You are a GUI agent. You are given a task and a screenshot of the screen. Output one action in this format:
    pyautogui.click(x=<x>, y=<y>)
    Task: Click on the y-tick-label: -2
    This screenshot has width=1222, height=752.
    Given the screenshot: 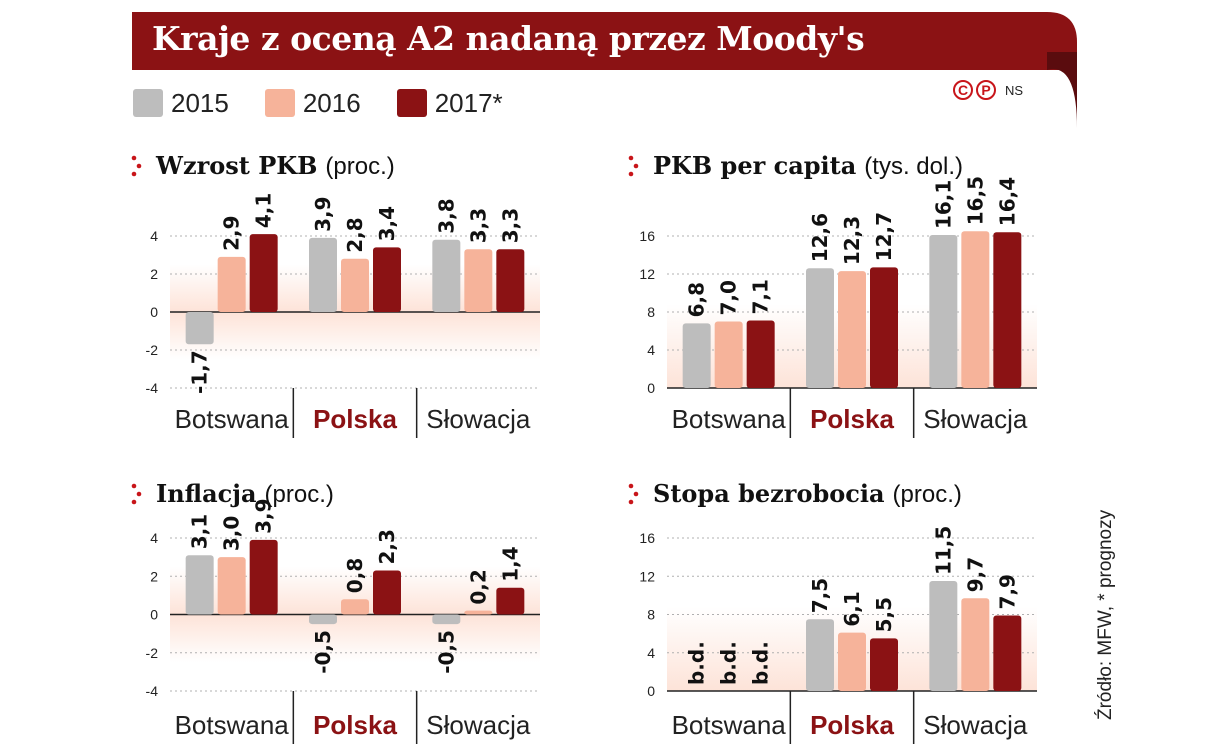 What is the action you would take?
    pyautogui.click(x=152, y=350)
    